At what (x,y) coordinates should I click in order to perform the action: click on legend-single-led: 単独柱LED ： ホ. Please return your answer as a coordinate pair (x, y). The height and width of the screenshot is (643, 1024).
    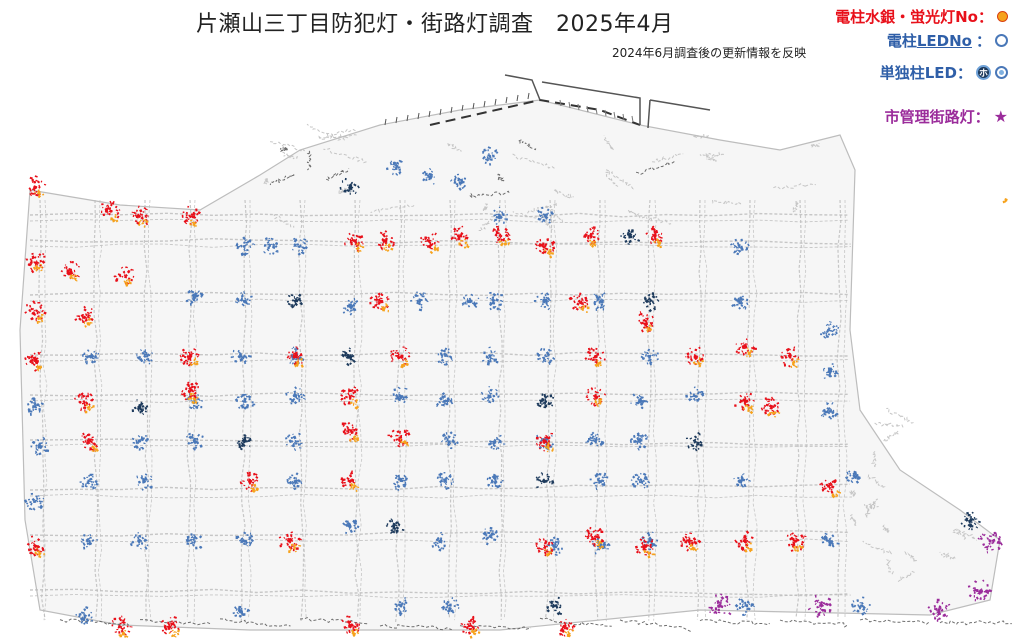
    Looking at the image, I should click on (944, 72).